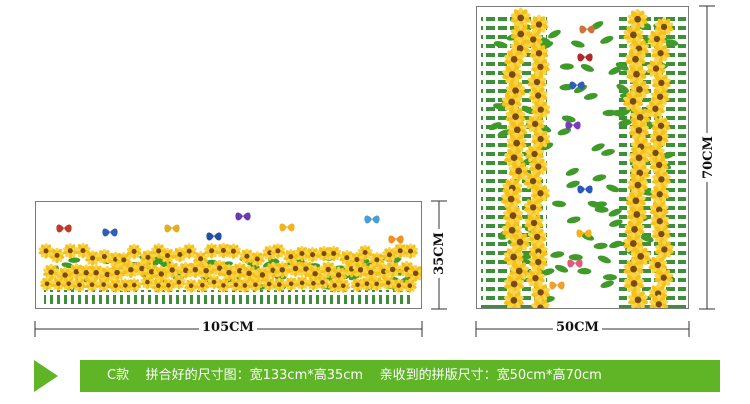  I want to click on fence-icon, so click(229, 296).